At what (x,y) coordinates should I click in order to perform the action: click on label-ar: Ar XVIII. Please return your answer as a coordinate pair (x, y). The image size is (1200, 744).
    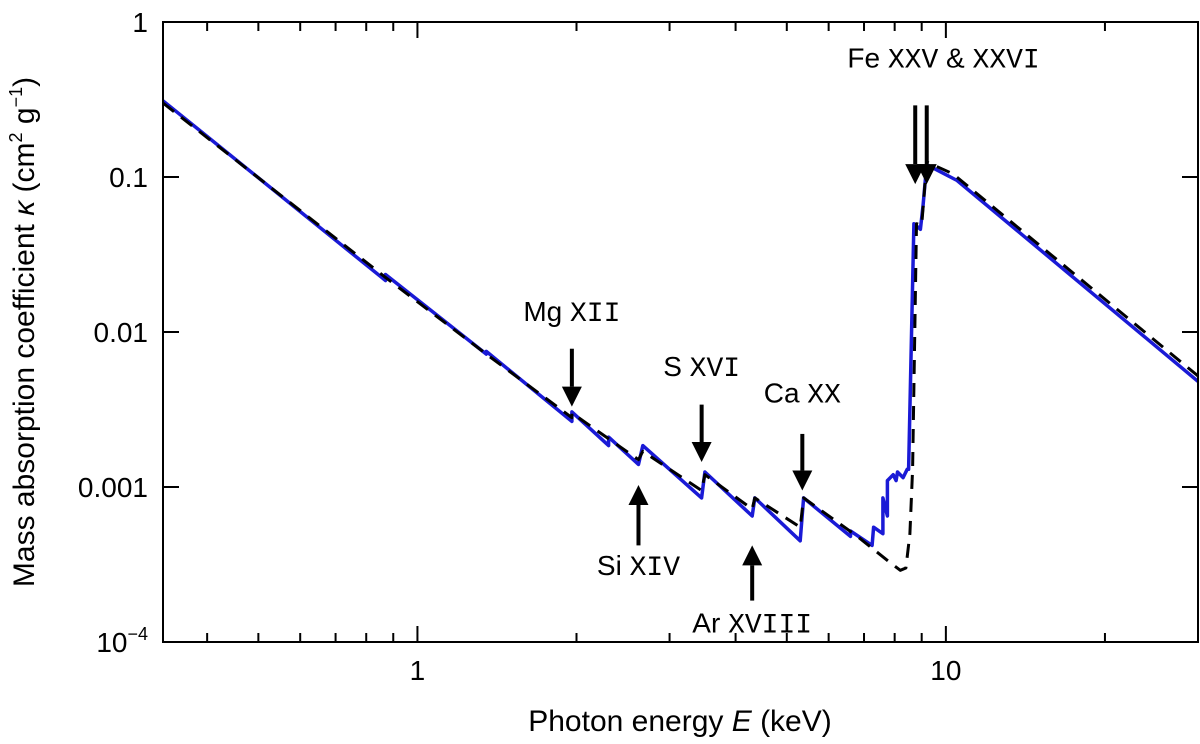
    Looking at the image, I should click on (752, 625).